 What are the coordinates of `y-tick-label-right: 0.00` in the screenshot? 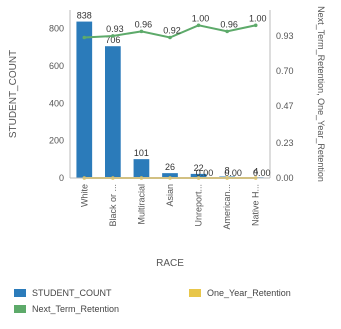 It's located at (285, 178).